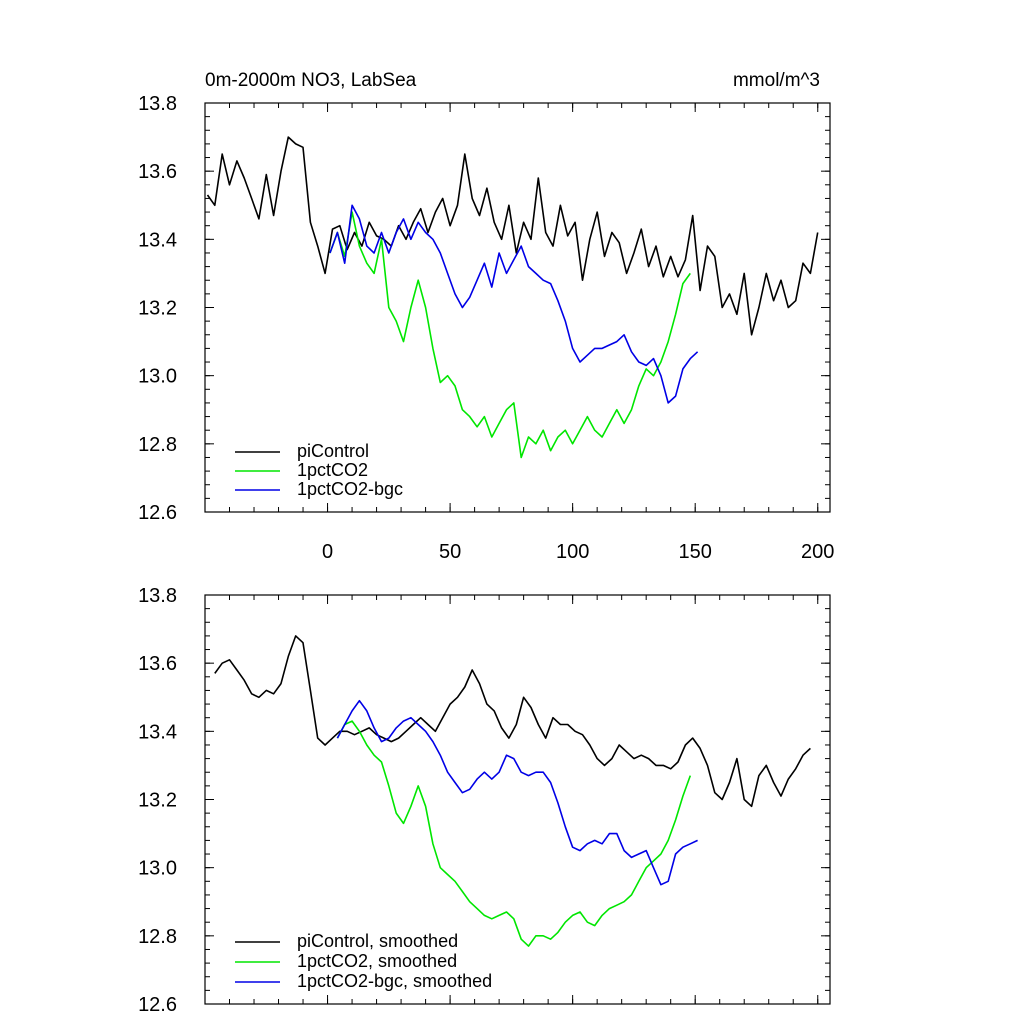 This screenshot has width=1024, height=1024. I want to click on legend-label: piControl, so click(333, 451).